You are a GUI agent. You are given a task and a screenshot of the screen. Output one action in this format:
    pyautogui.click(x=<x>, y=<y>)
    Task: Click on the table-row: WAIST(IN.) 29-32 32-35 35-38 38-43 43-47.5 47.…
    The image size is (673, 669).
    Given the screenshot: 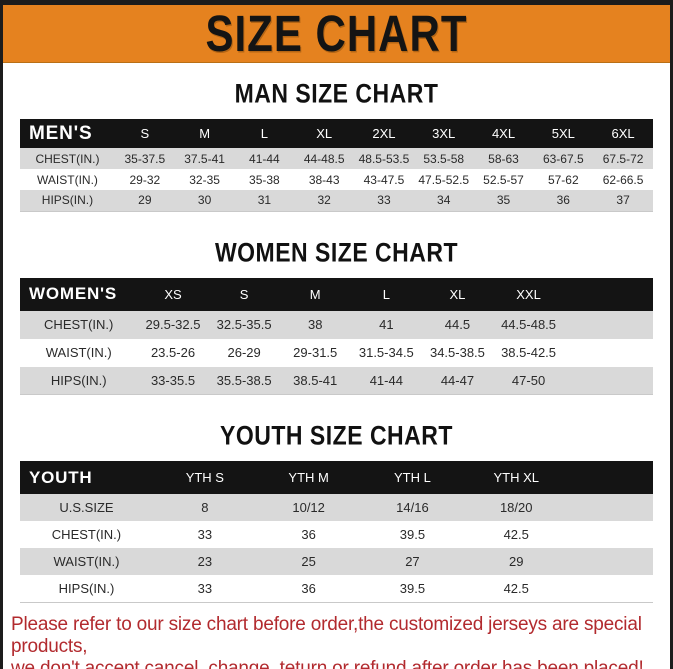 What is the action you would take?
    pyautogui.click(x=336, y=179)
    